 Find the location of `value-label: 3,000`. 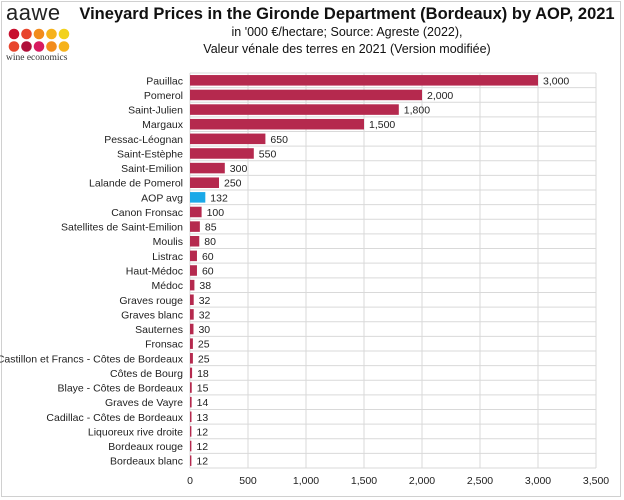

value-label: 3,000 is located at coordinates (556, 81).